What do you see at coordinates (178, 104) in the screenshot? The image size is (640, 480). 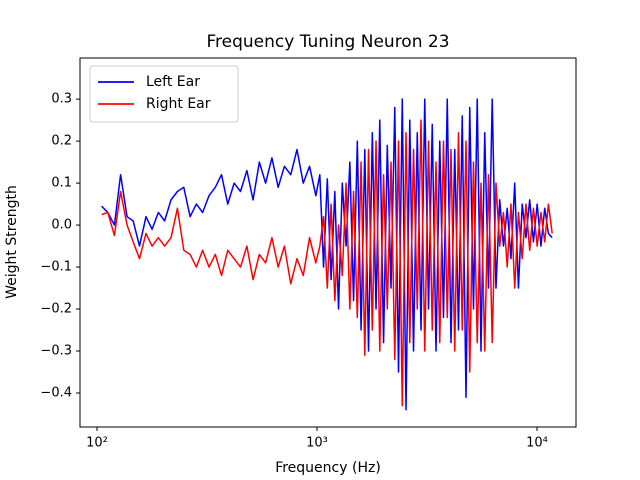 I see `legend-label: Right Ear` at bounding box center [178, 104].